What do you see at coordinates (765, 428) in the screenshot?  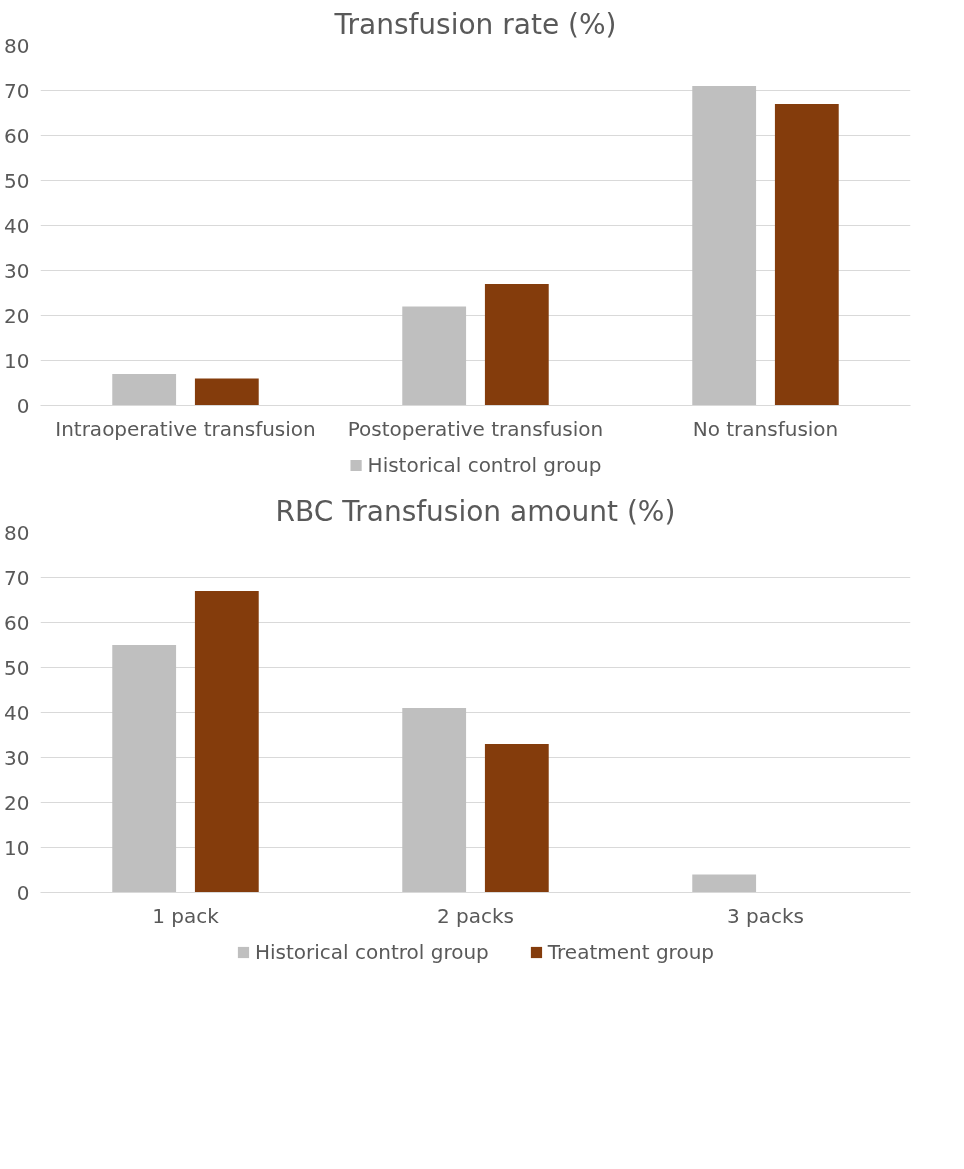 I see `x-tick-label: No transfusion` at bounding box center [765, 428].